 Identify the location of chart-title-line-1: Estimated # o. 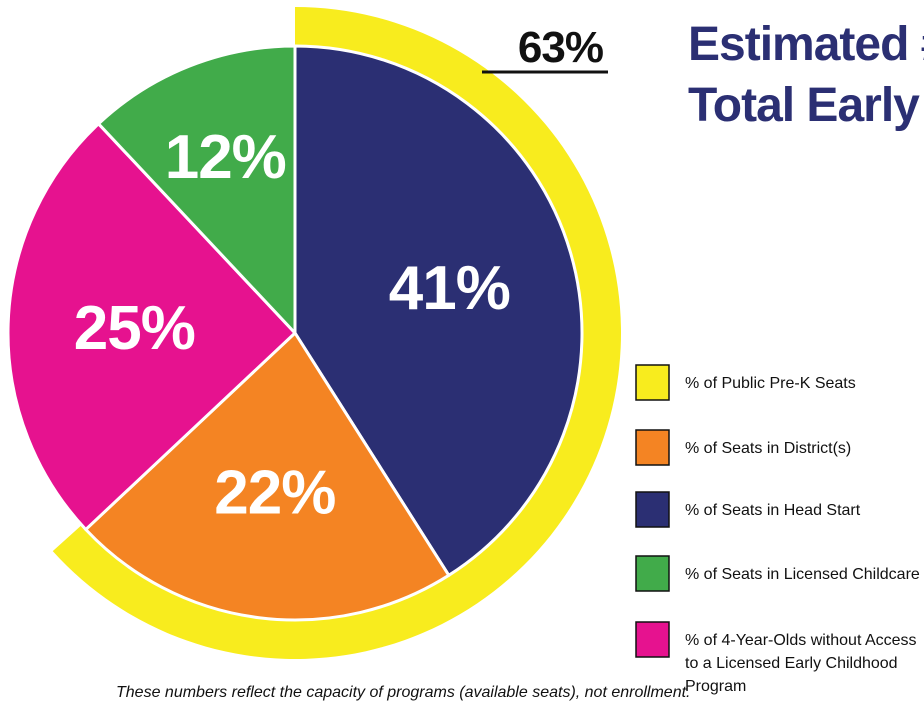
(806, 44).